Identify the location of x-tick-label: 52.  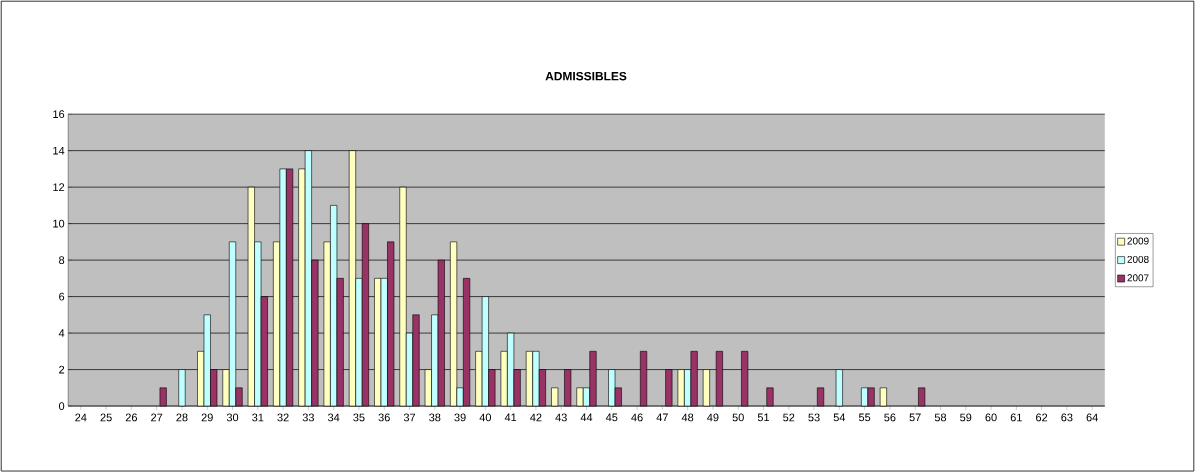
(789, 417).